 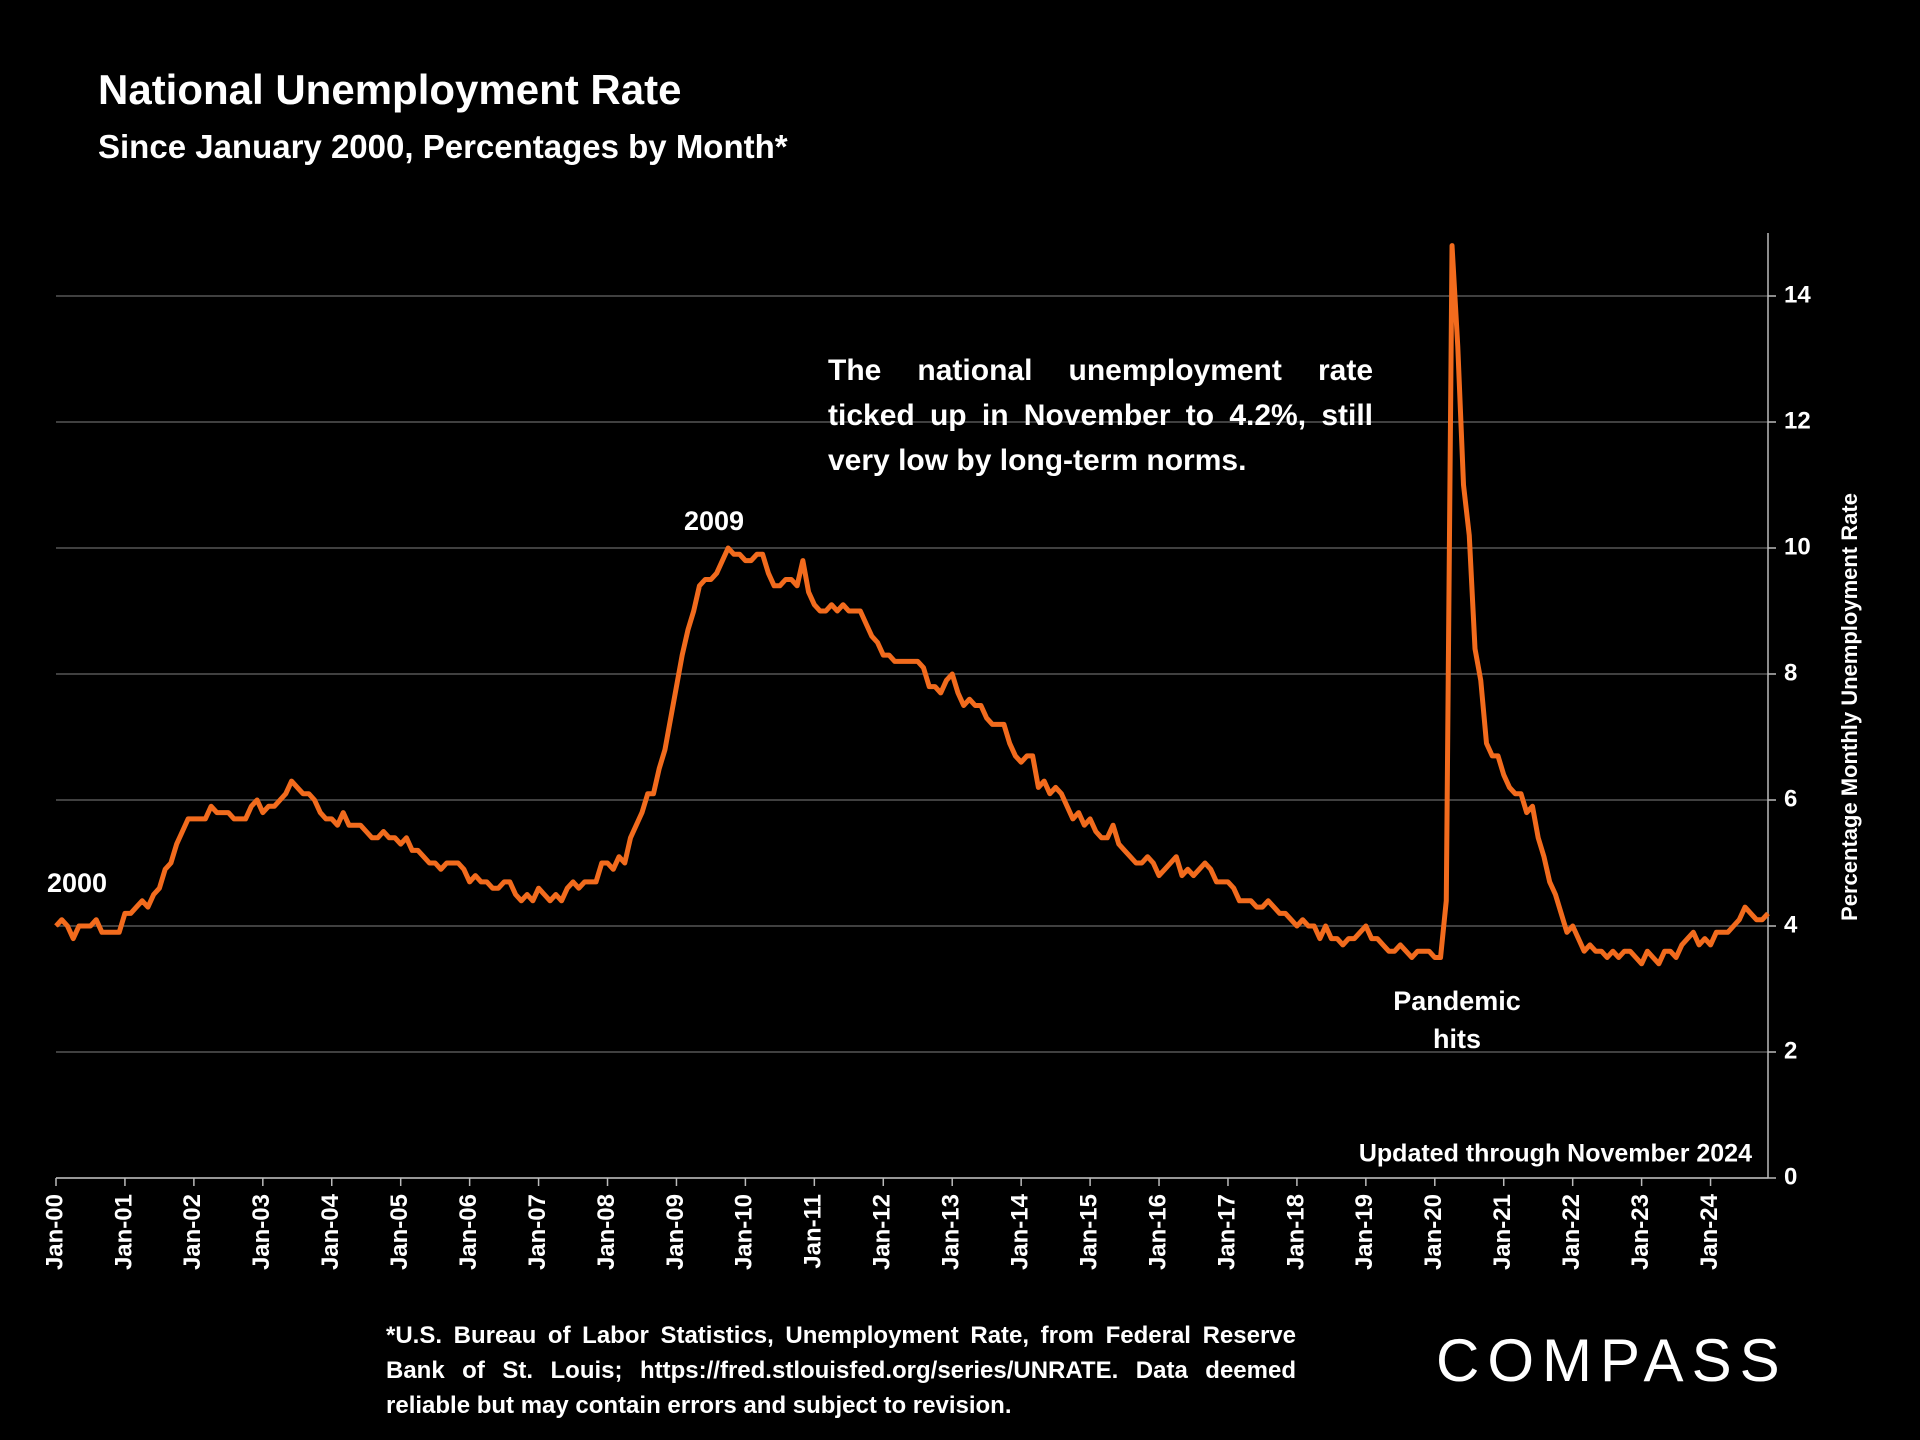 What do you see at coordinates (261, 1232) in the screenshot?
I see `x-tick-label: Jan-03` at bounding box center [261, 1232].